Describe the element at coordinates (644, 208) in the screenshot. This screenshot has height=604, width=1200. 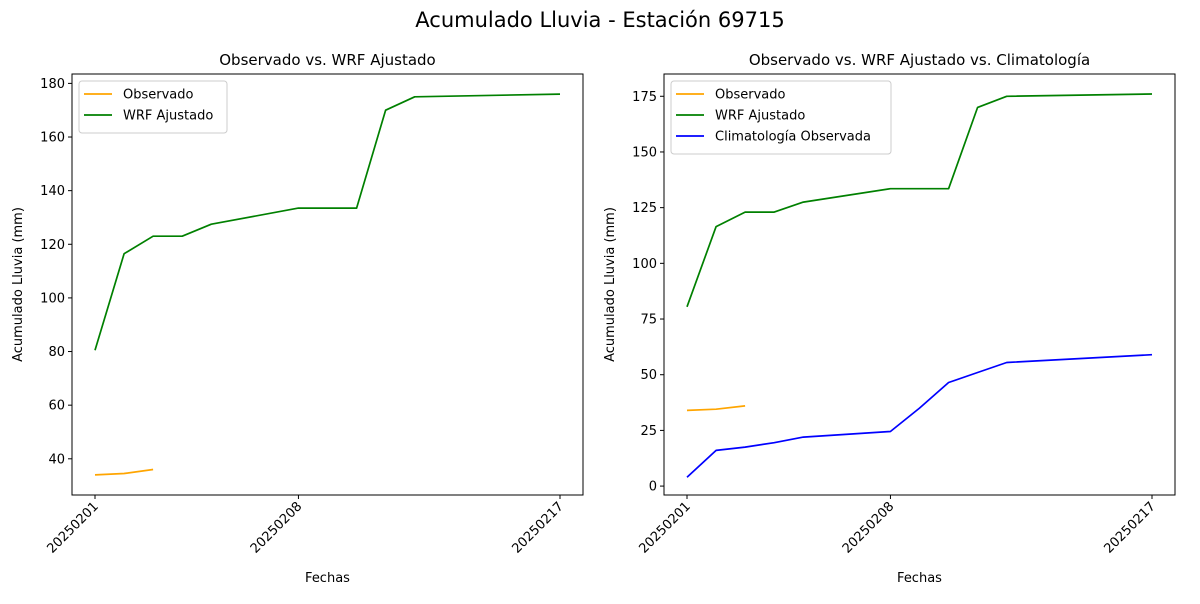
I see `y-tick-label: 125` at that location.